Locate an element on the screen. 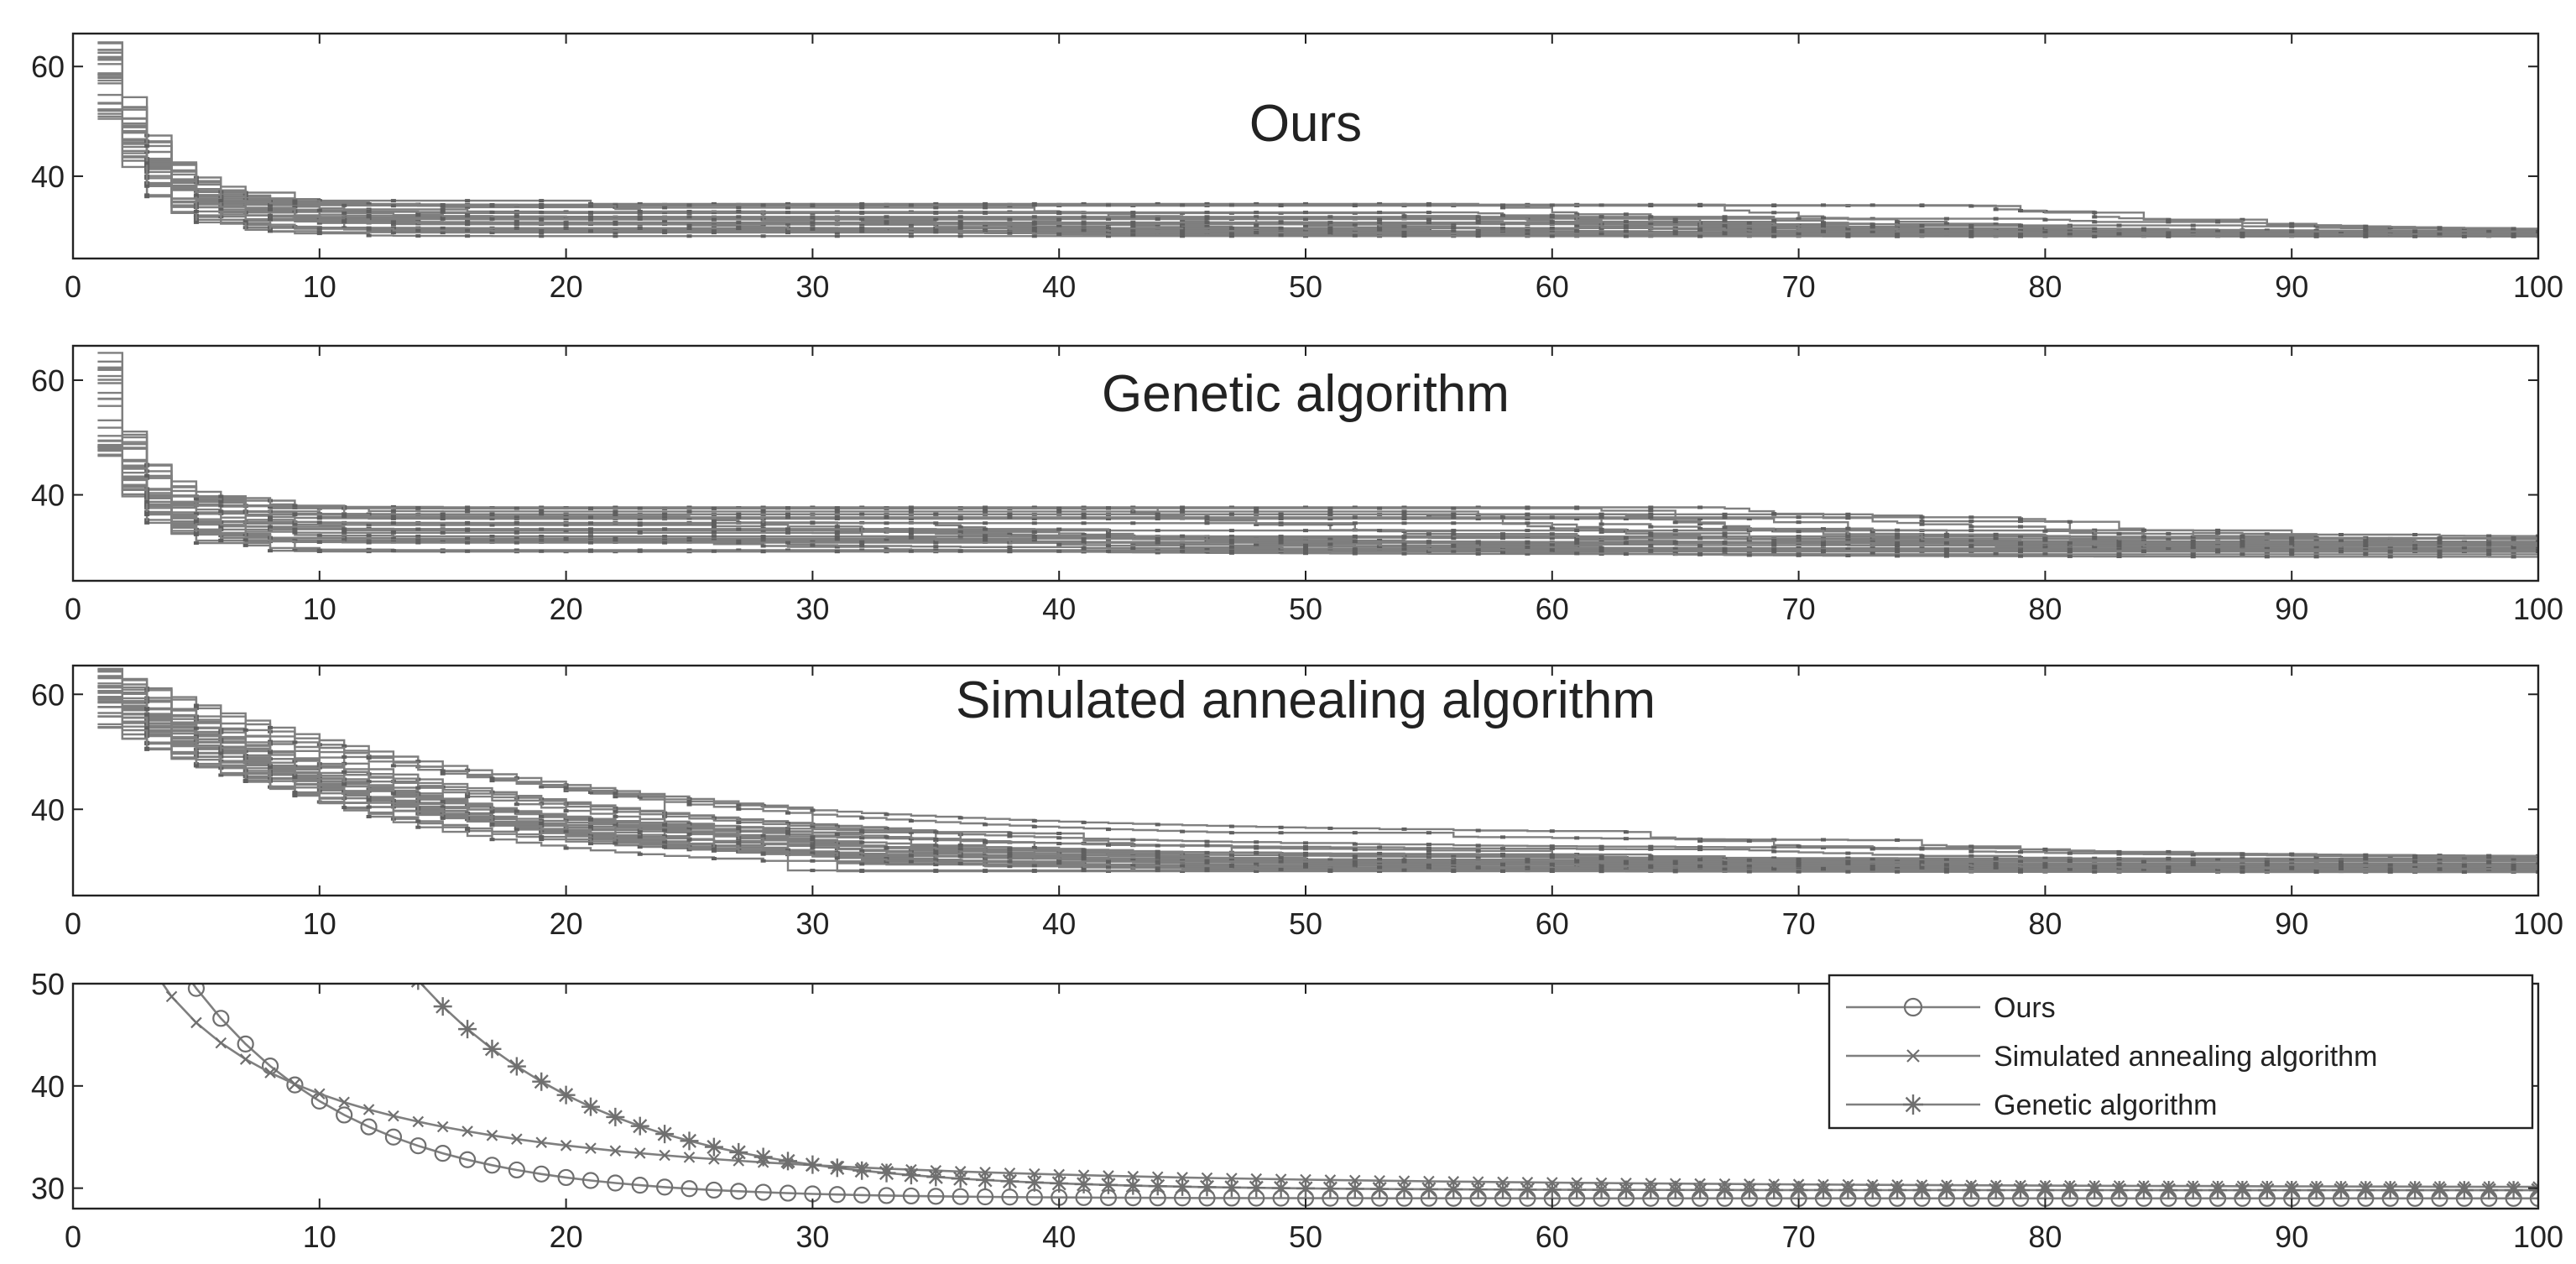 This screenshot has height=1264, width=2576. plot-area is located at coordinates (1317, 139).